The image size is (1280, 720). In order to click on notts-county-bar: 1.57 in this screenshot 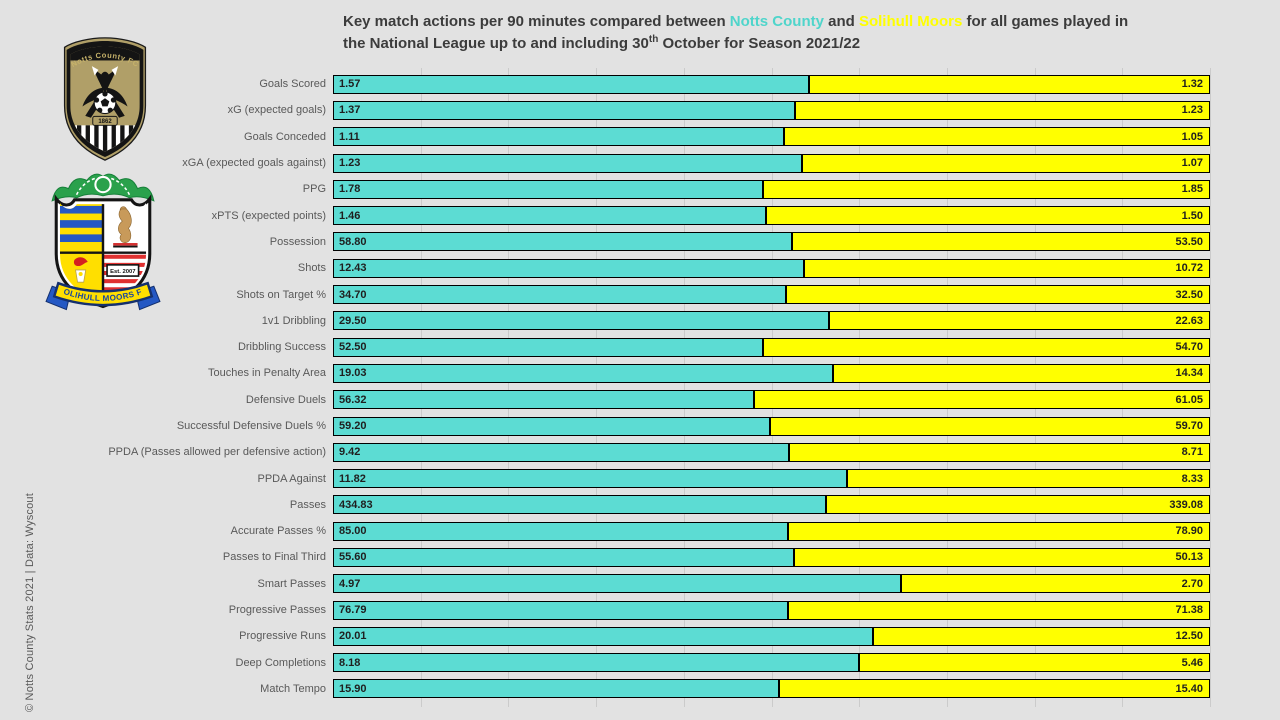, I will do `click(571, 84)`.